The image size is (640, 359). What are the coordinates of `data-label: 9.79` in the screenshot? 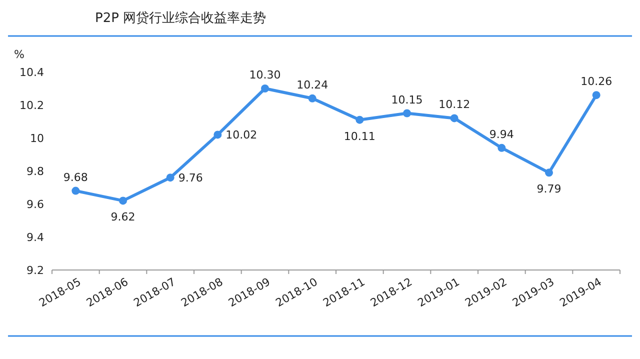 It's located at (549, 189).